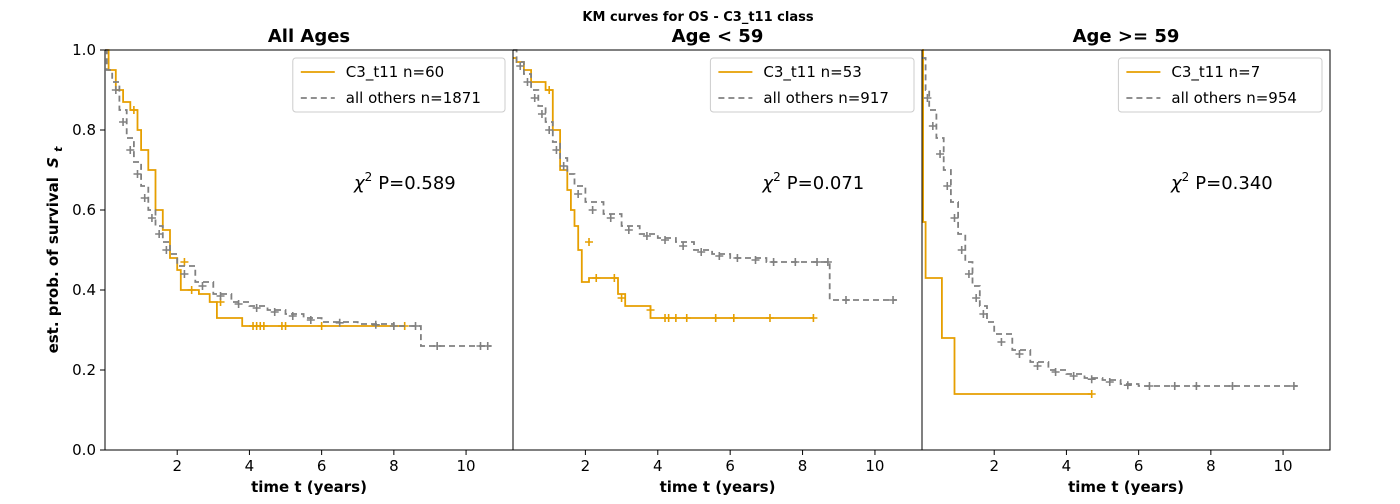 The height and width of the screenshot is (504, 1400). I want to click on chi-square-pvalue: χ2 P=0.589, so click(404, 182).